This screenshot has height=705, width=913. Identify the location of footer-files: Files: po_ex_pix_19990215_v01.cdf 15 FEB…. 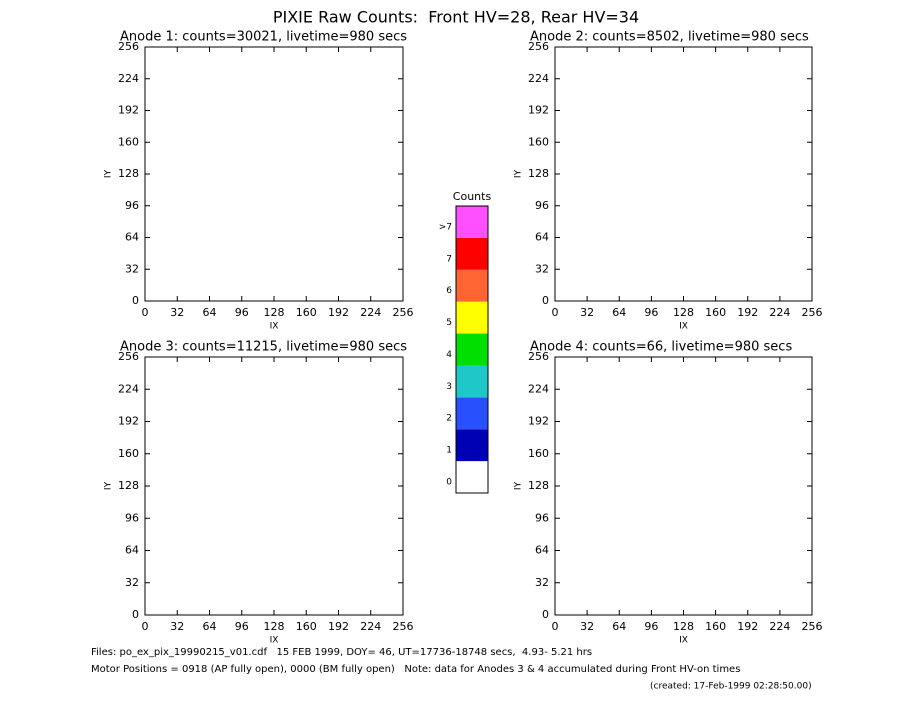
(341, 652).